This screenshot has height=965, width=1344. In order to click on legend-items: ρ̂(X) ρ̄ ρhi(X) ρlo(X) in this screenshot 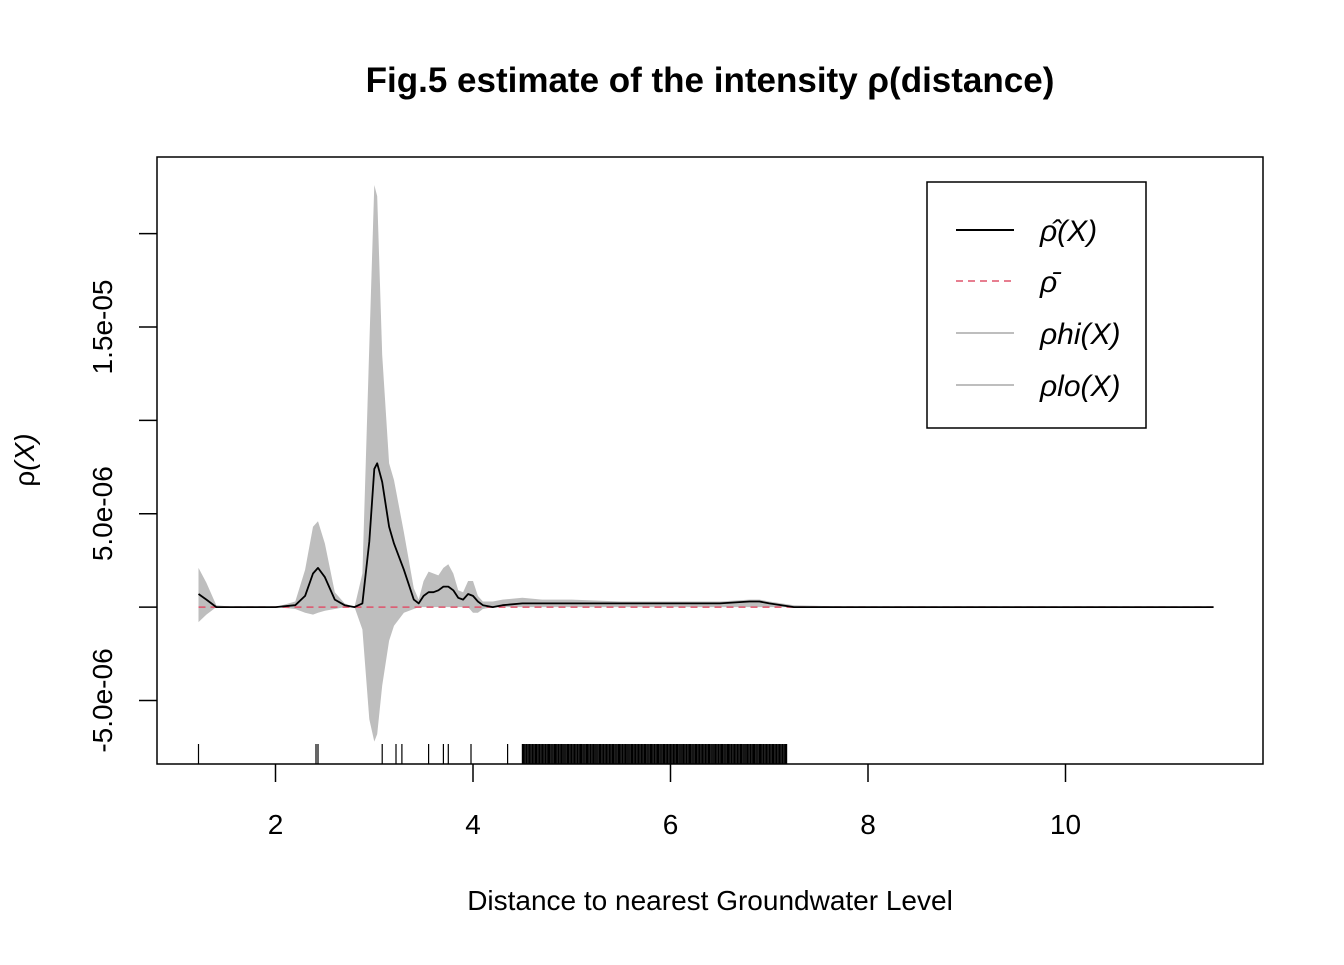, I will do `click(1038, 309)`.